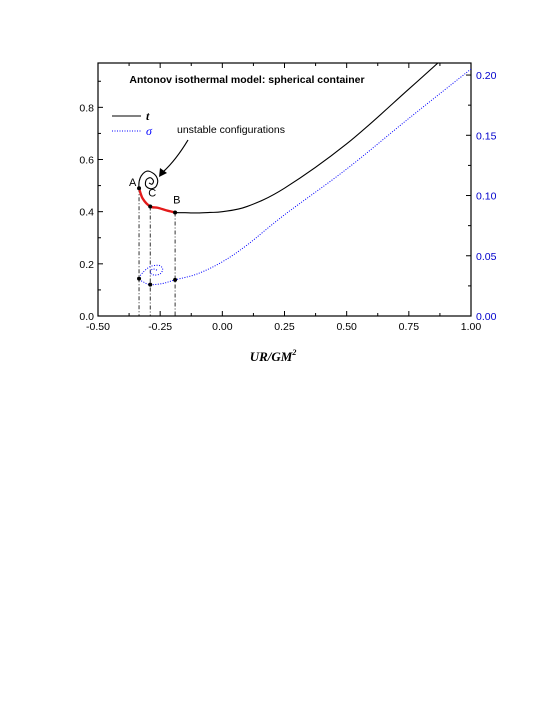 This screenshot has width=554, height=717. Describe the element at coordinates (486, 197) in the screenshot. I see `y-right-tick-label: 0.10` at that location.